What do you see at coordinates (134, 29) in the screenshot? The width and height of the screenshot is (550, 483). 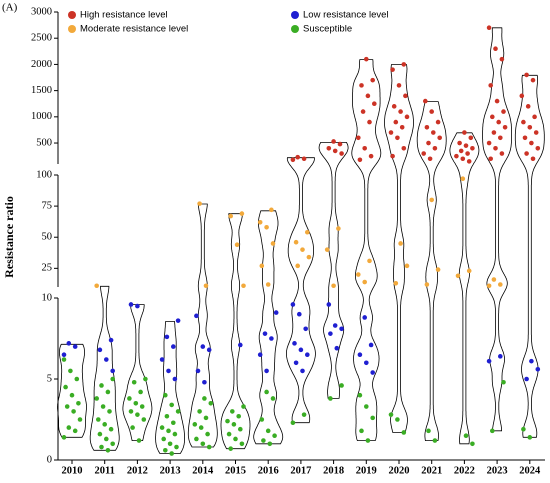 I see `legend-label: Moderate resistance level` at bounding box center [134, 29].